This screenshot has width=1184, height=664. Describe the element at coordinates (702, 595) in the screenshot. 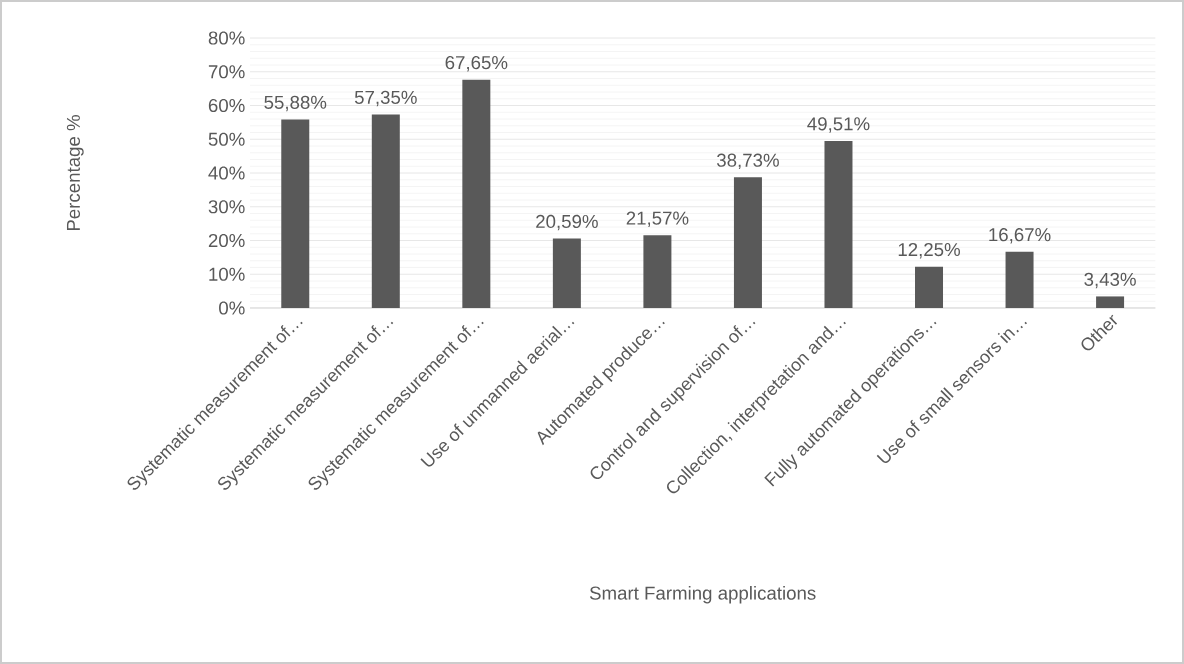

I see `x-axis-title: Smart Farming applications` at that location.